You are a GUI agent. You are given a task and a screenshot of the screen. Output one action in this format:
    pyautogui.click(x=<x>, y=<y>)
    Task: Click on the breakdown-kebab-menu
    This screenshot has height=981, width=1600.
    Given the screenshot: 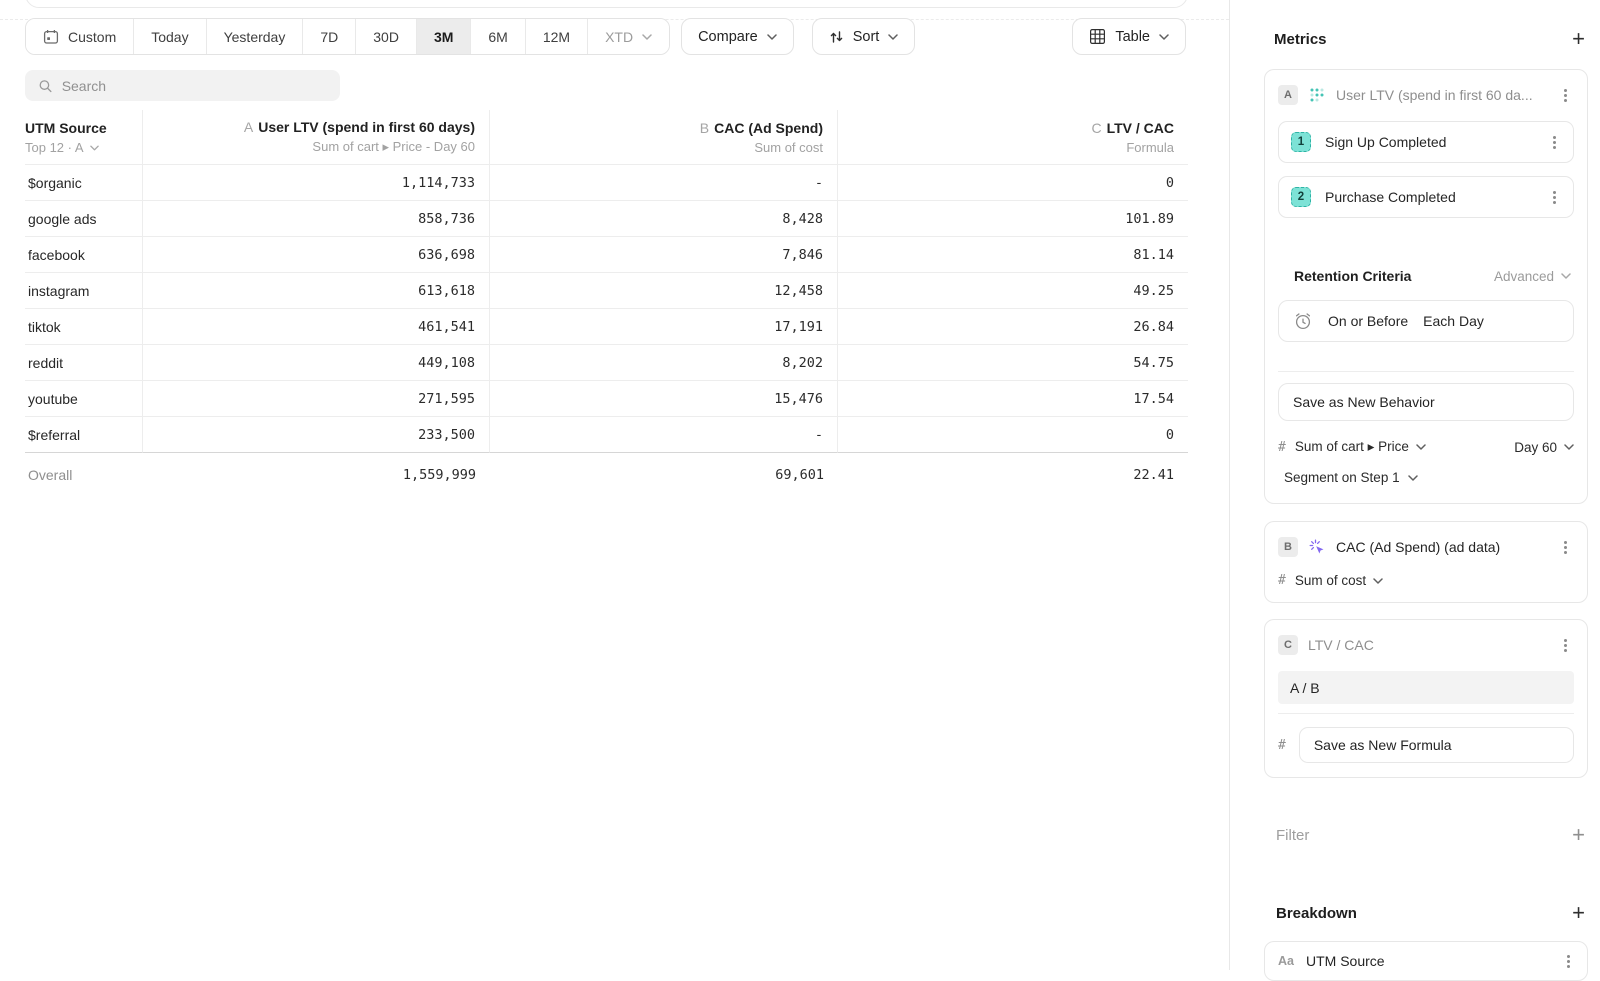 What is the action you would take?
    pyautogui.click(x=1568, y=961)
    